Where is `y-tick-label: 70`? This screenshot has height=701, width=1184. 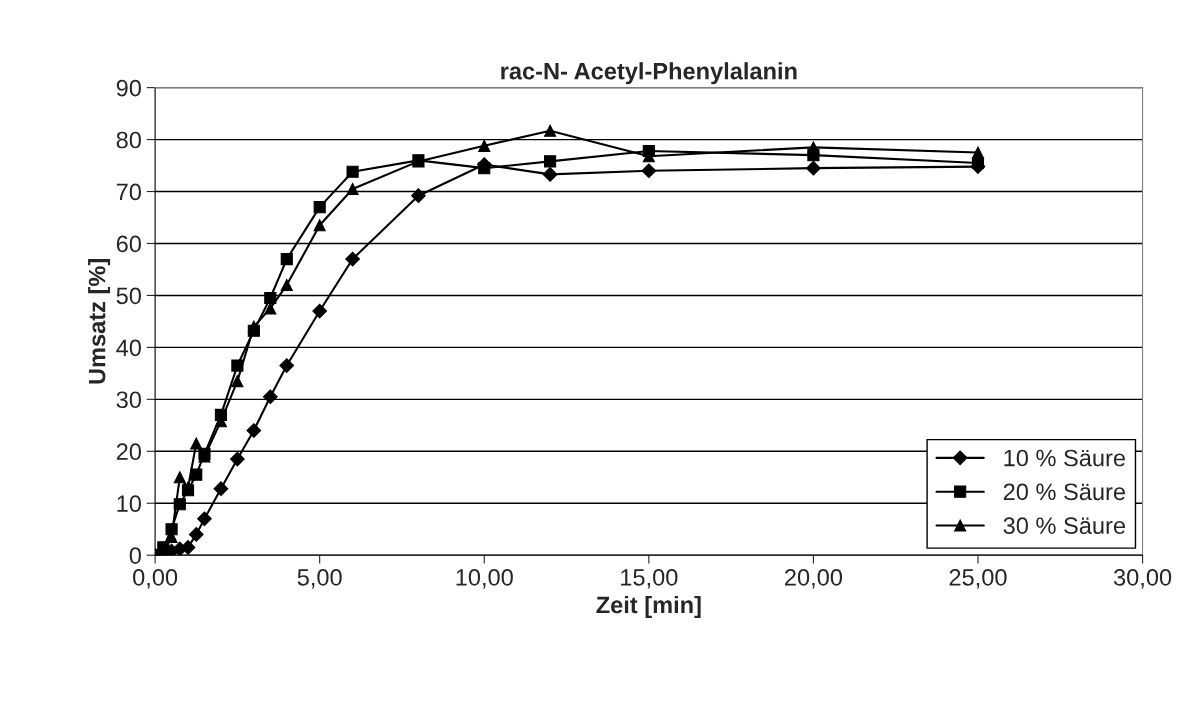 y-tick-label: 70 is located at coordinates (128, 192).